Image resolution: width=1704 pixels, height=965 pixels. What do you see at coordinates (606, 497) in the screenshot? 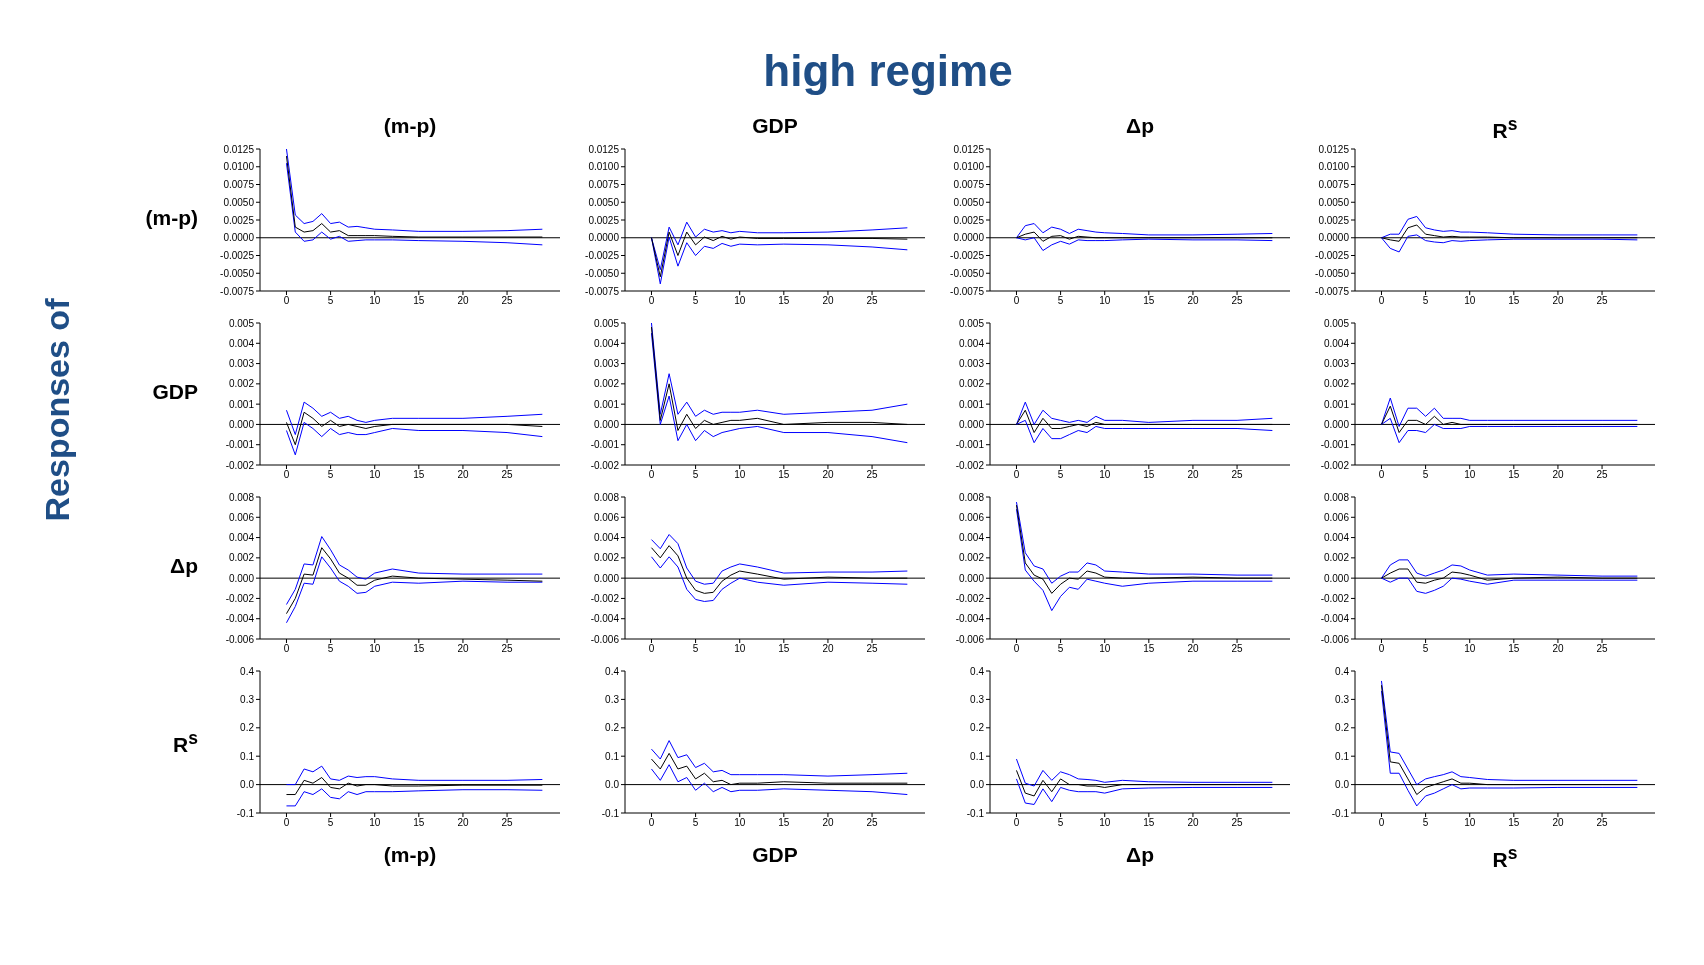
I see `y-tick-label: 0.008` at bounding box center [606, 497].